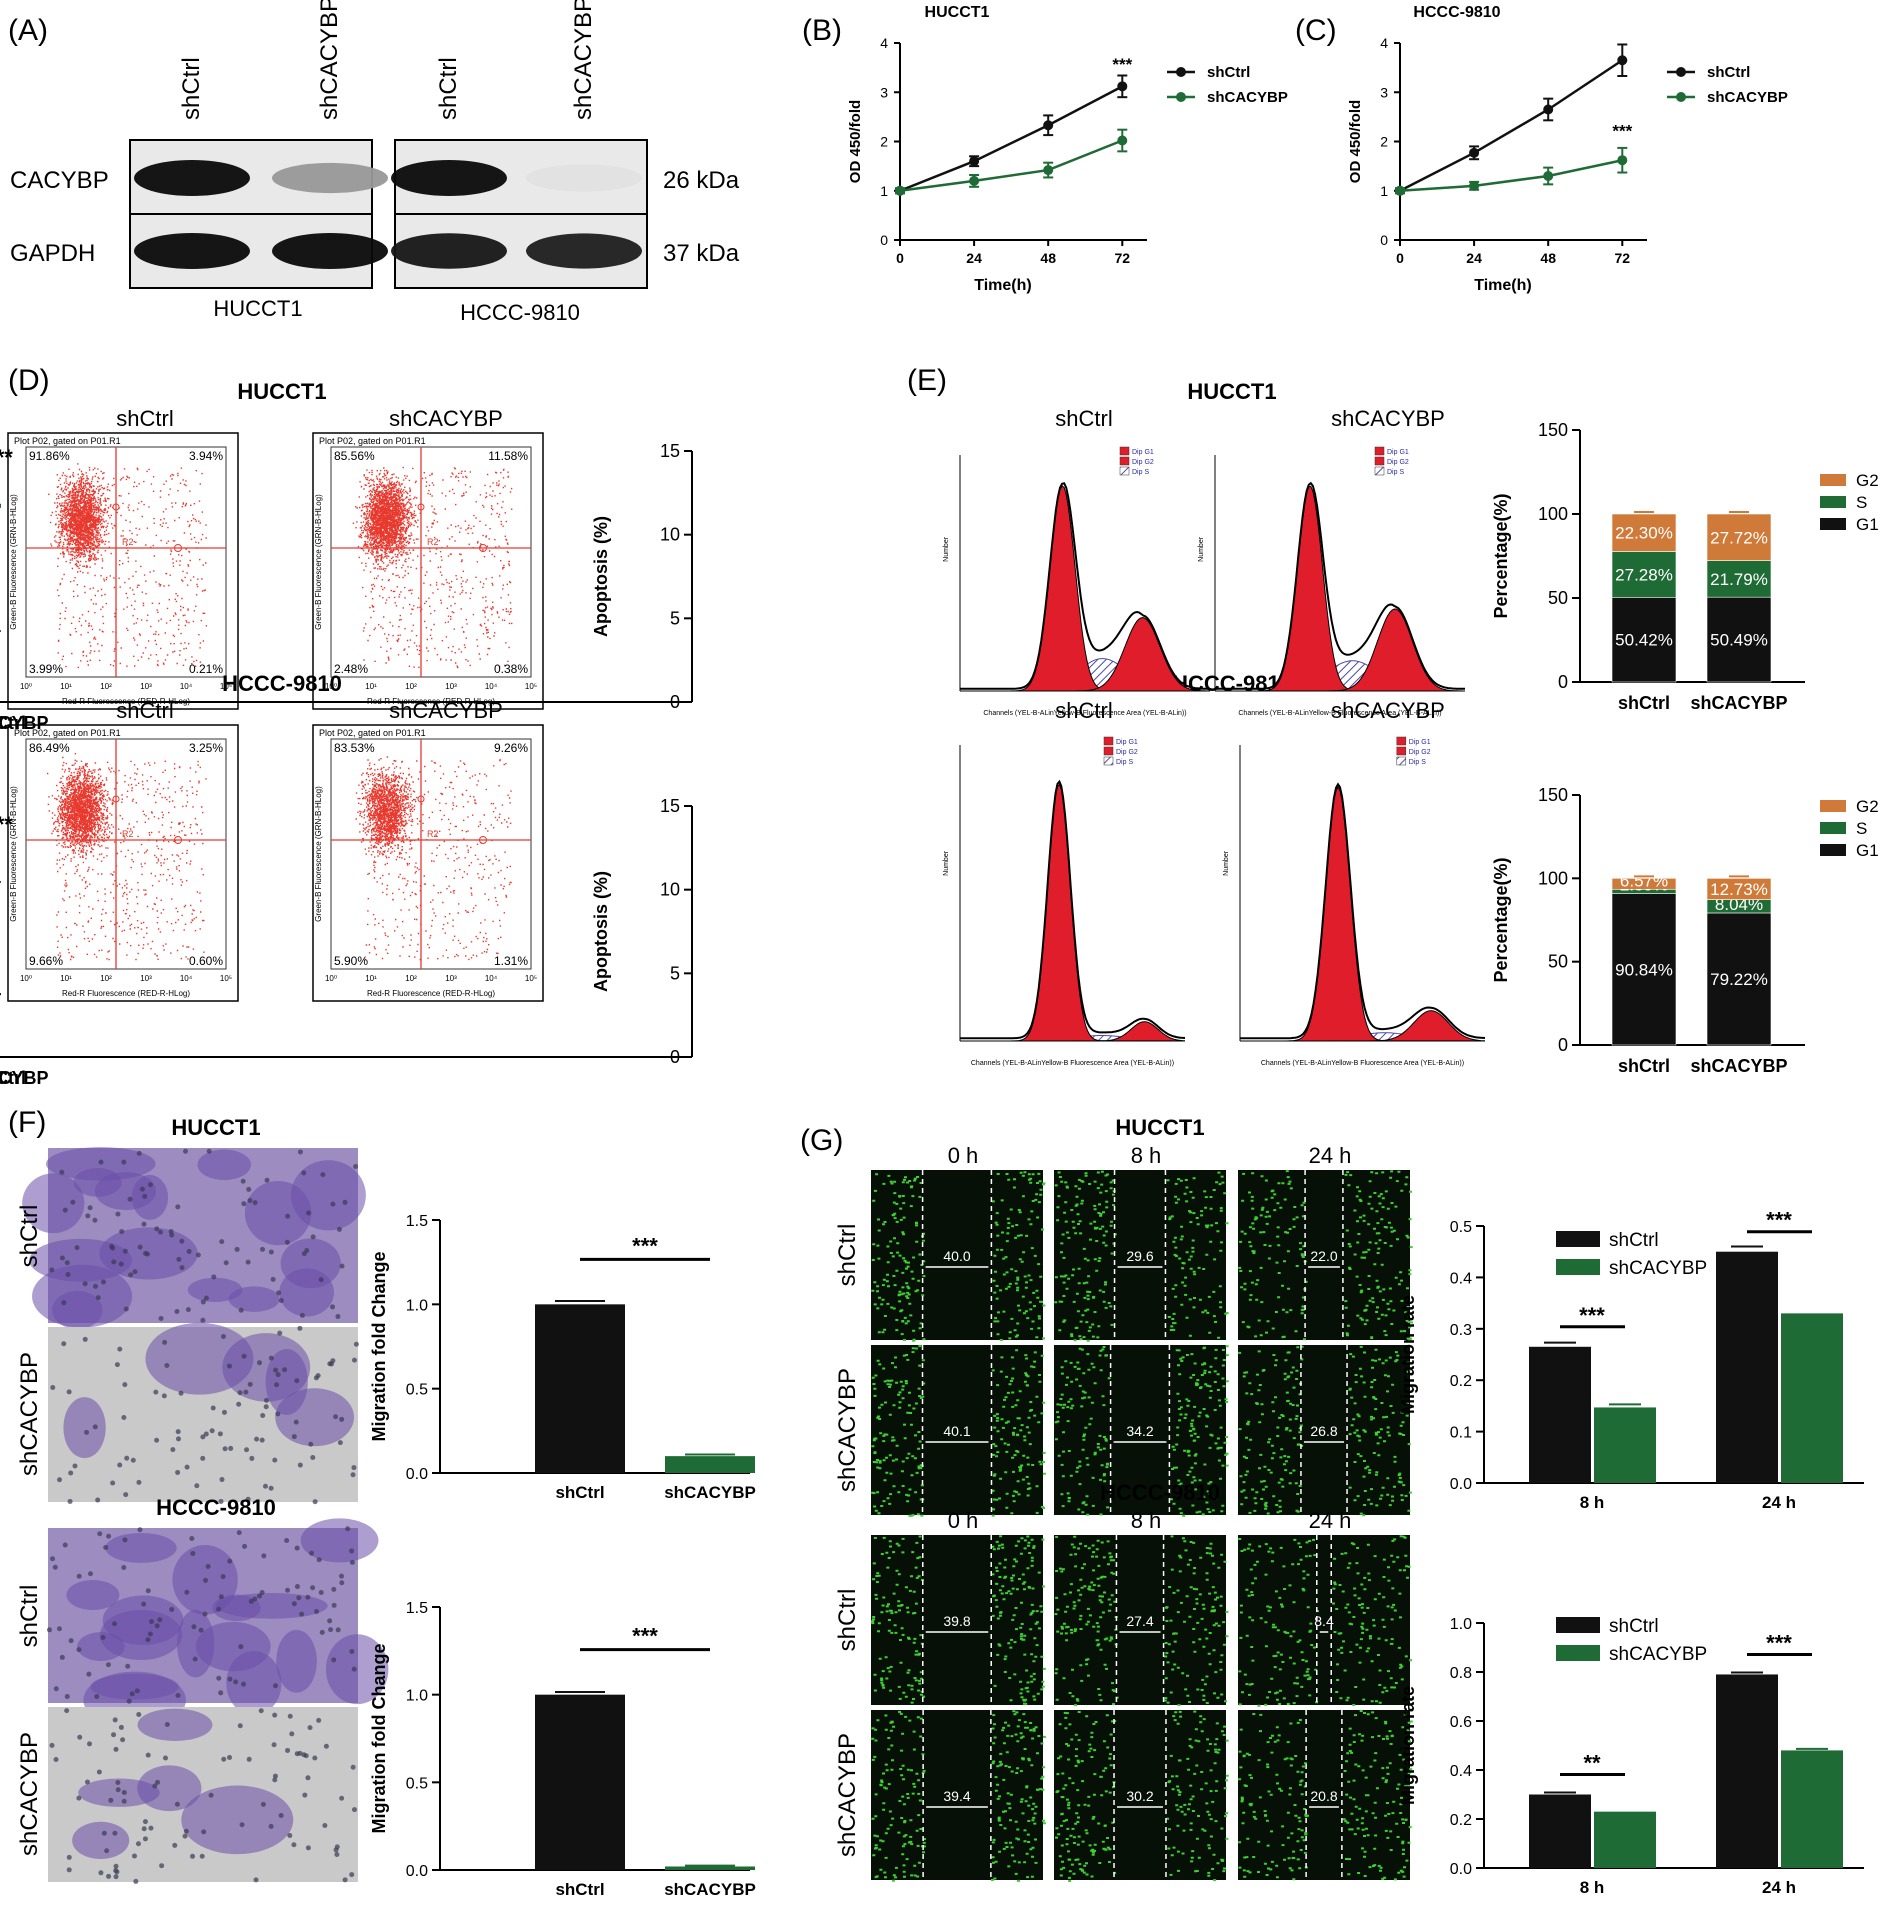 This screenshot has height=1923, width=1900. What do you see at coordinates (1779, 1642) in the screenshot?
I see `significance-label: ***` at bounding box center [1779, 1642].